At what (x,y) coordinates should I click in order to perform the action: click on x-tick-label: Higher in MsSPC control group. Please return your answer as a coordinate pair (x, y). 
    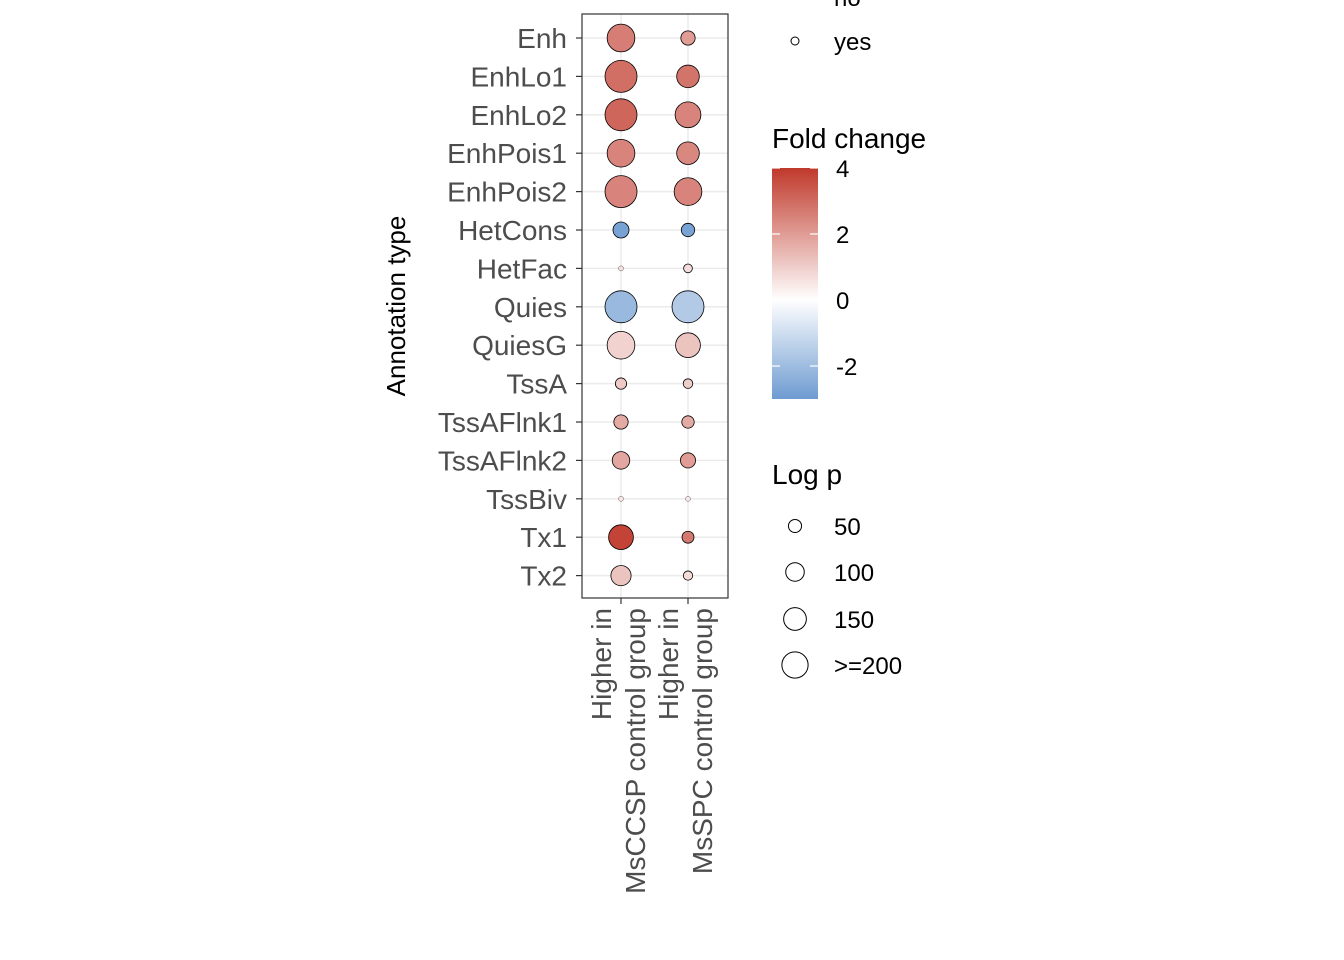
    Looking at the image, I should click on (685, 741).